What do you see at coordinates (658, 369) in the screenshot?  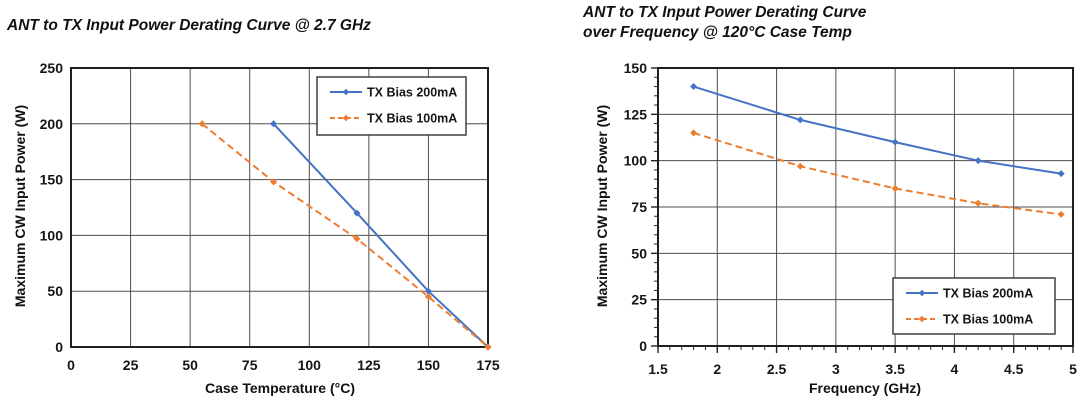 I see `svg-text: 1.5` at bounding box center [658, 369].